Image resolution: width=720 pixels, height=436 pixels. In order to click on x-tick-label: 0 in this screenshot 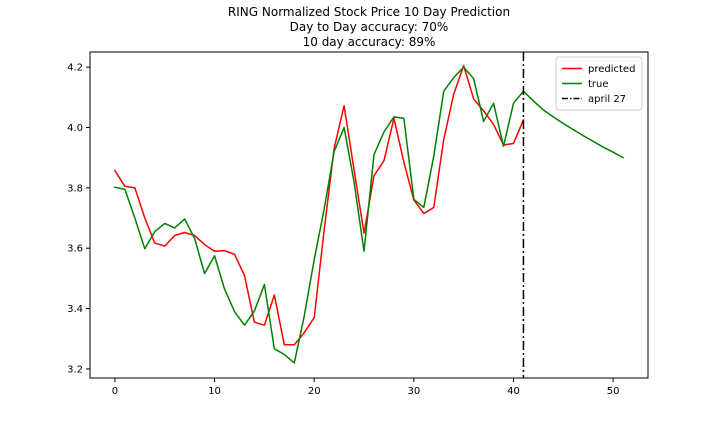, I will do `click(115, 391)`.